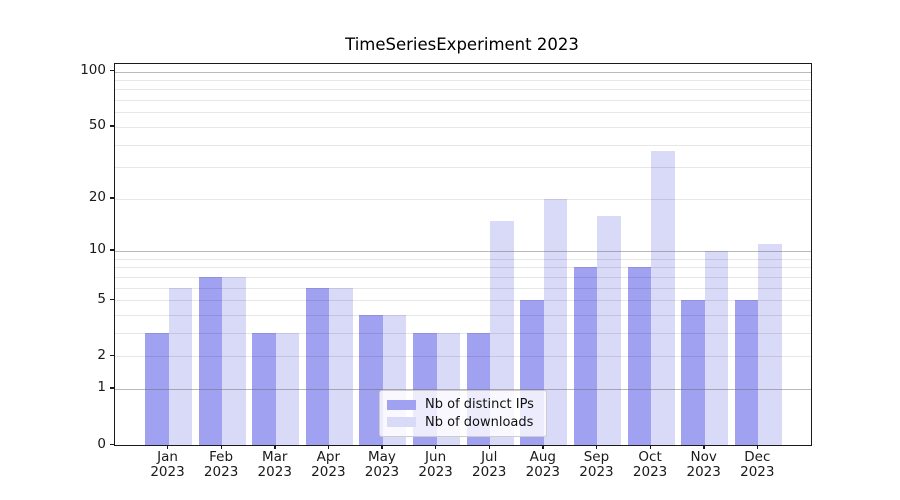 The height and width of the screenshot is (500, 900). I want to click on bar-downloads-feb, so click(234, 360).